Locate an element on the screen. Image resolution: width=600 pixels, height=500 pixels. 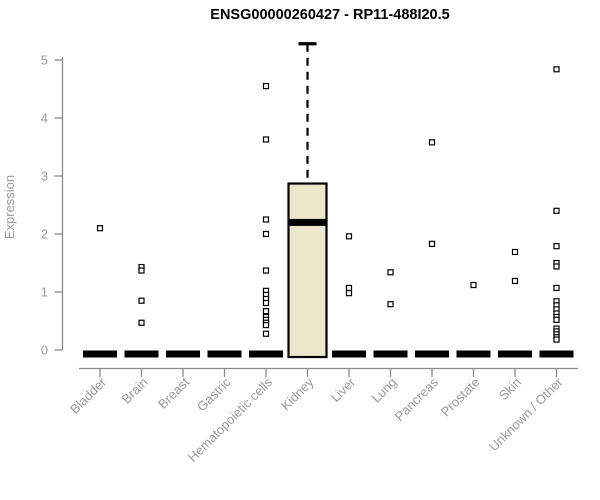
y-tick-label: 3 is located at coordinates (44, 176).